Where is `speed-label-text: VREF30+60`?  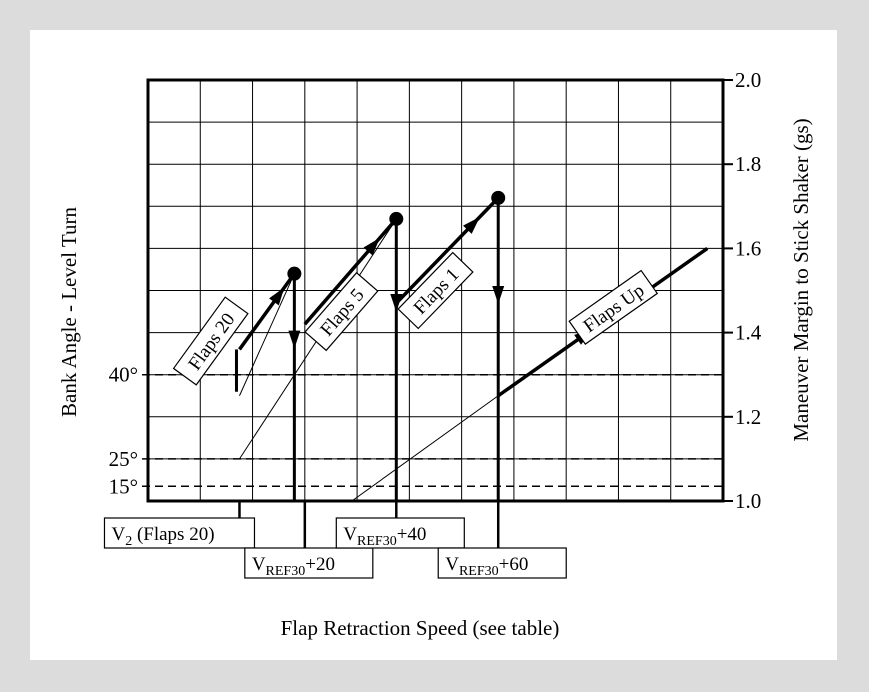
speed-label-text: VREF30+60 is located at coordinates (486, 566).